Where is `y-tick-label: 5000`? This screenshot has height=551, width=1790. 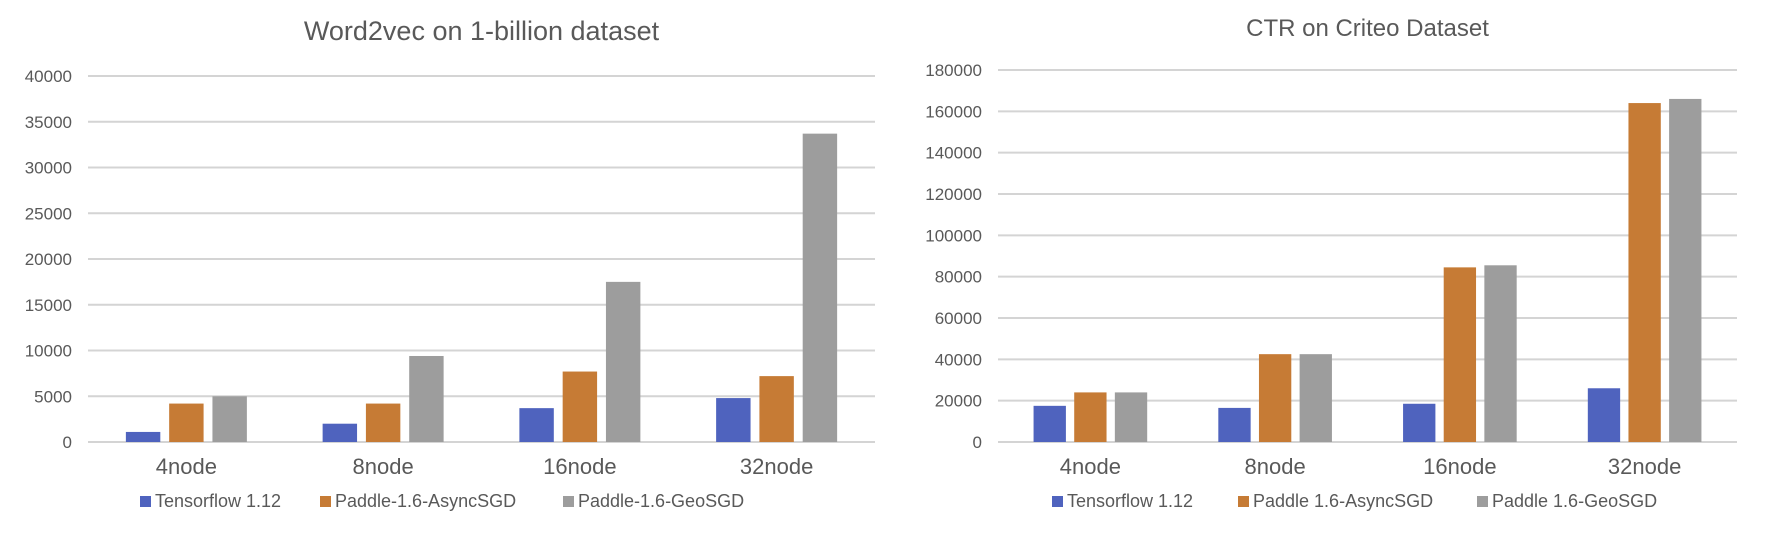 y-tick-label: 5000 is located at coordinates (53, 396).